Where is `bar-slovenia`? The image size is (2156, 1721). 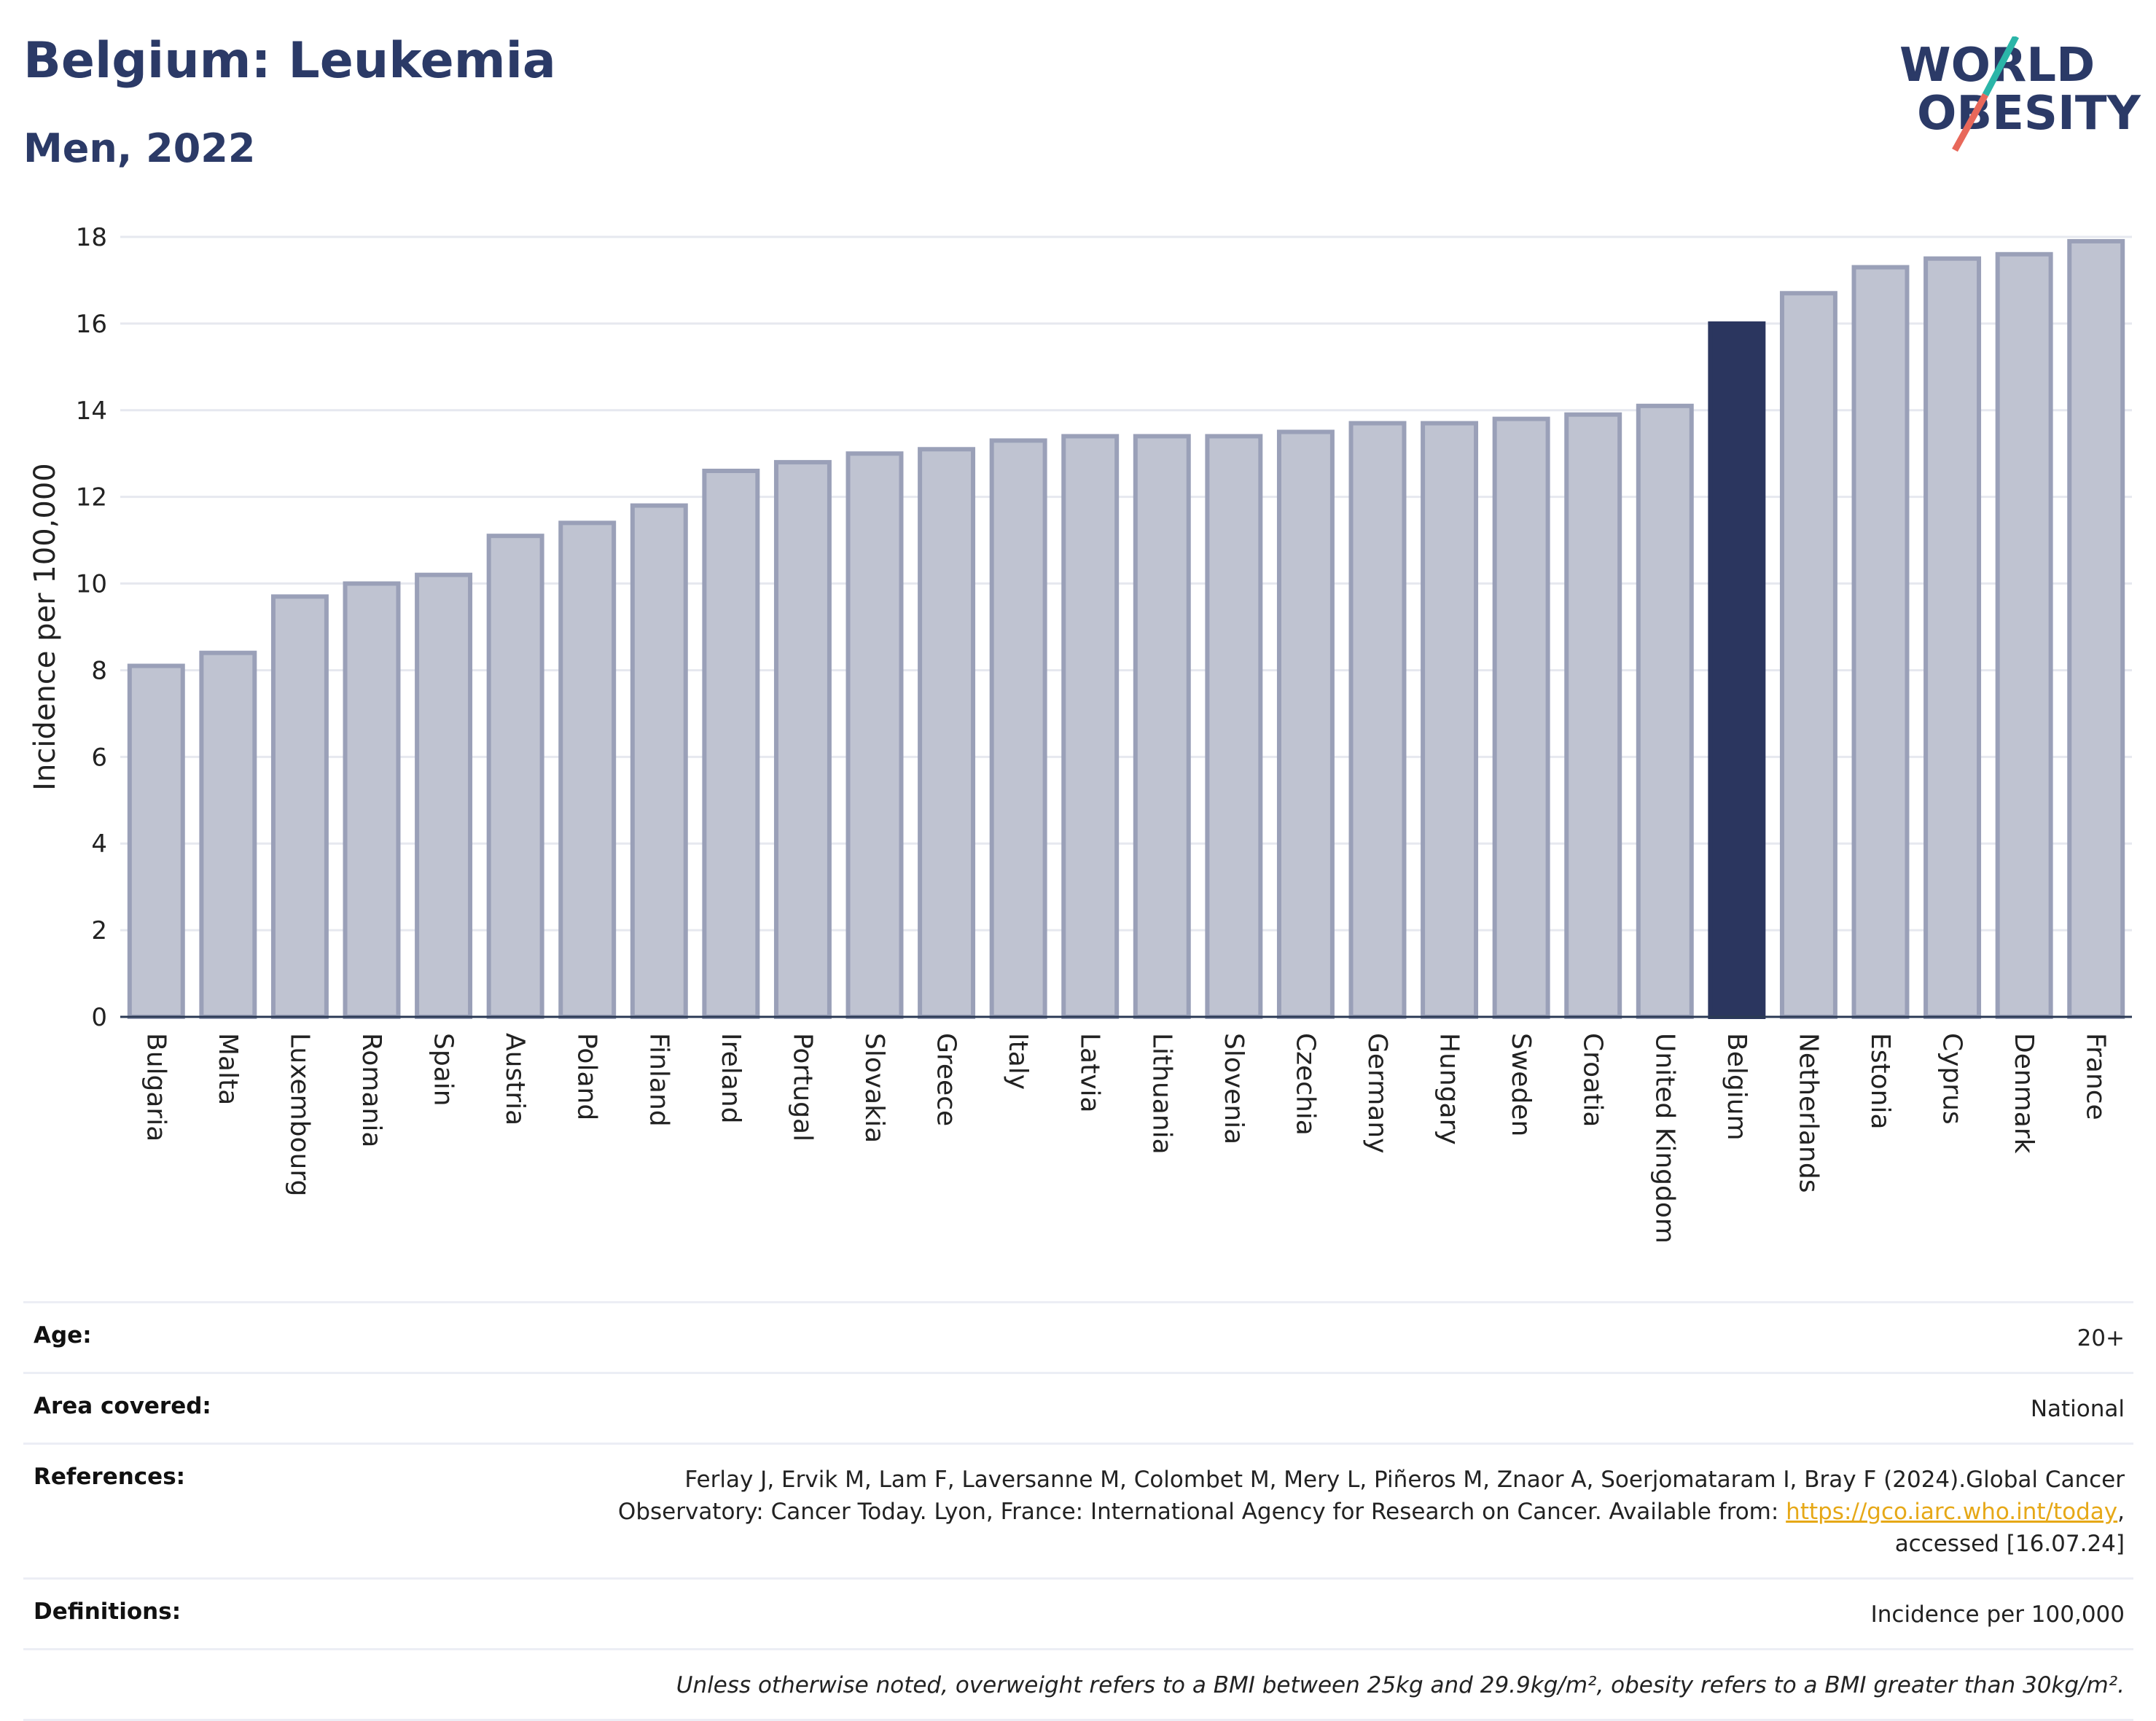 bar-slovenia is located at coordinates (1234, 726).